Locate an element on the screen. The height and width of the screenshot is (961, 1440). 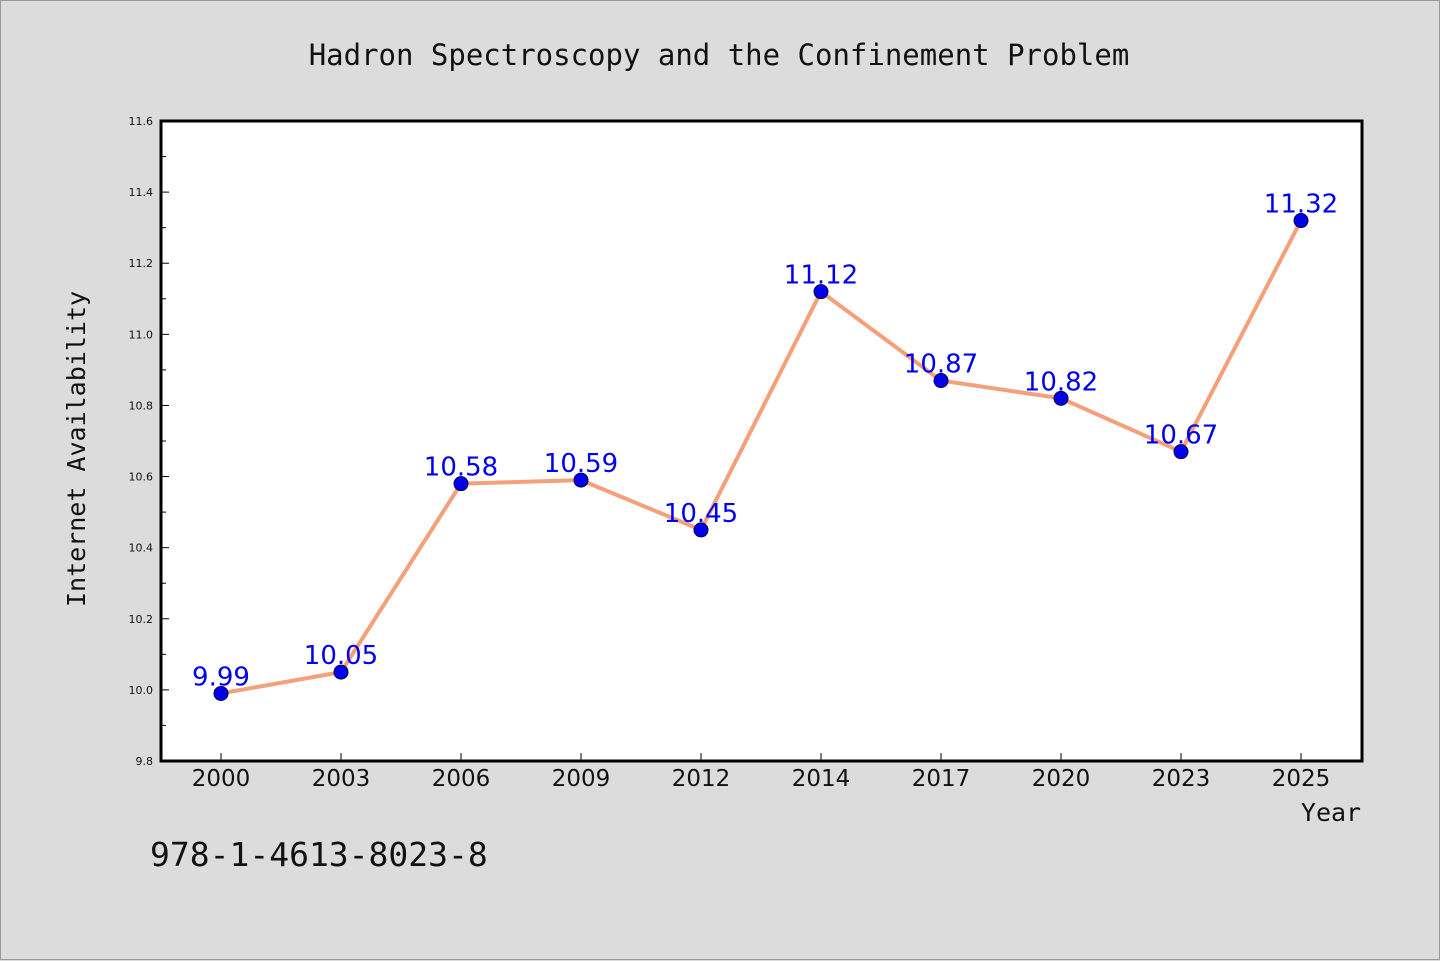
x-tick-label: 2006 is located at coordinates (461, 779).